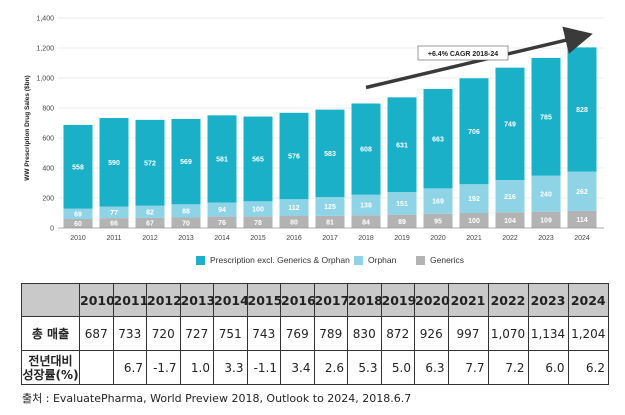 This screenshot has height=415, width=625. What do you see at coordinates (230, 367) in the screenshot?
I see `table-cell: 3.3` at bounding box center [230, 367].